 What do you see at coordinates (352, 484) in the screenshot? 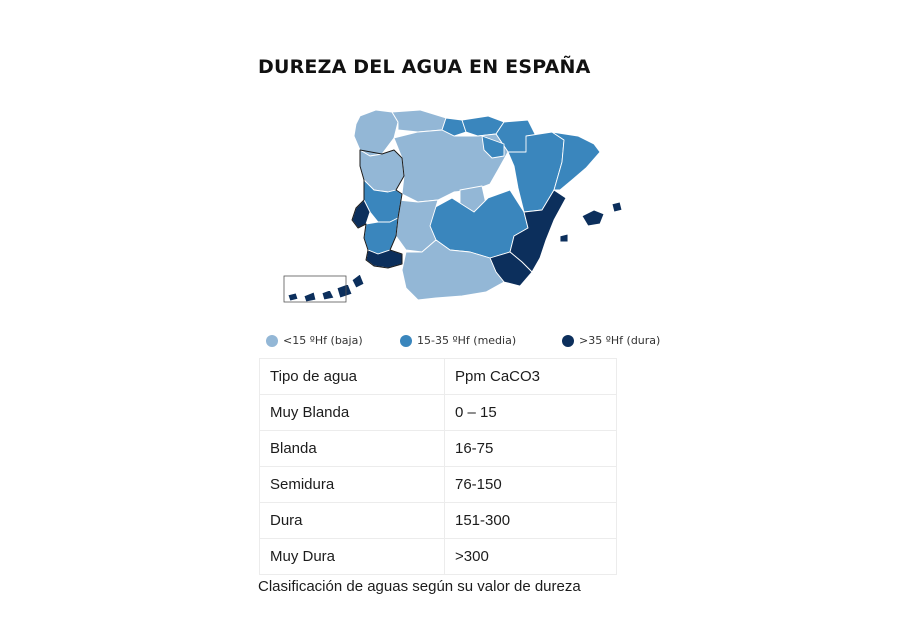
I see `table-cell: Semidura` at bounding box center [352, 484].